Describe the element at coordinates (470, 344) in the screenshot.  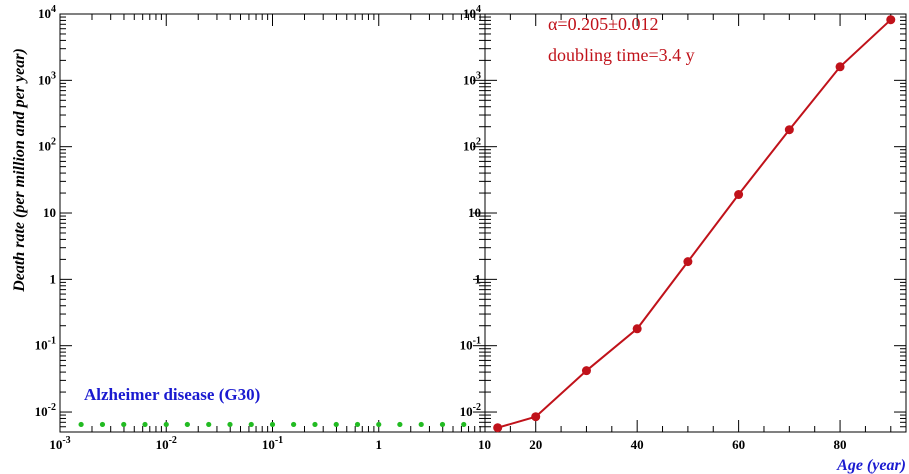
I see `right-y-tick-label: 10⁻¹` at that location.